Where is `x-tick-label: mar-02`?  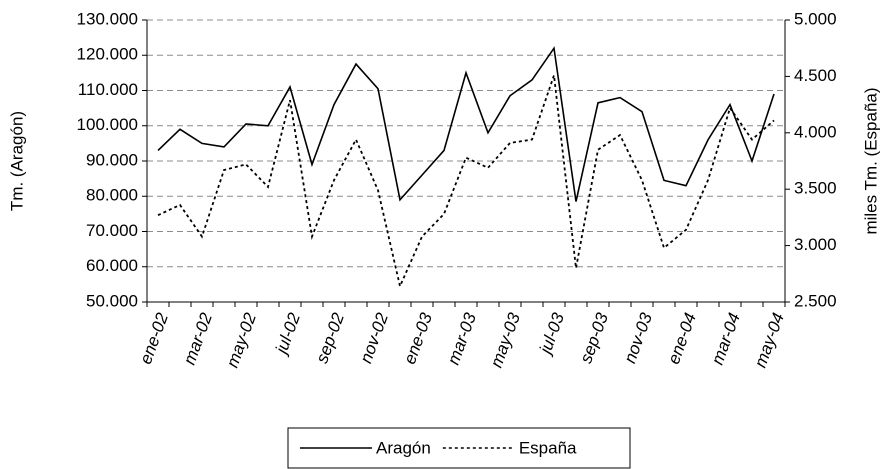 x-tick-label: mar-02 is located at coordinates (198, 338).